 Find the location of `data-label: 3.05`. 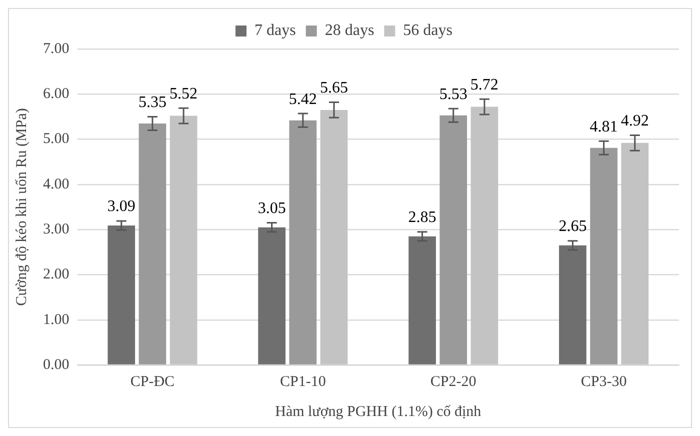

data-label: 3.05 is located at coordinates (272, 209).